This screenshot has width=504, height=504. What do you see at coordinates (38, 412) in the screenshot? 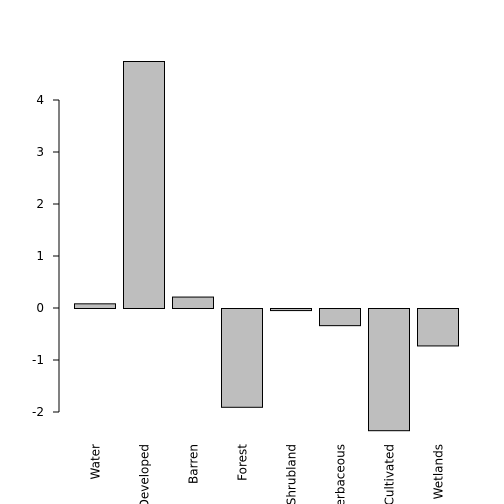
I see `y-tick-label: -2` at bounding box center [38, 412].